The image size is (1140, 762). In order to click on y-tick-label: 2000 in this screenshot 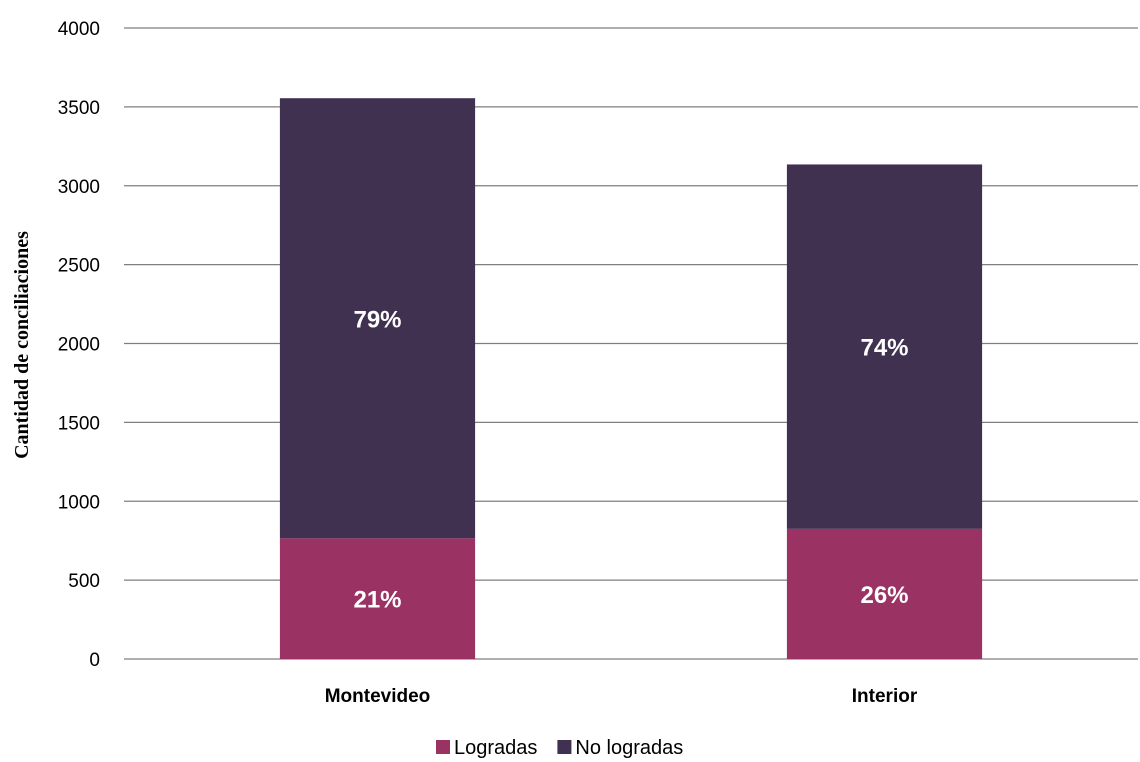, I will do `click(79, 345)`.